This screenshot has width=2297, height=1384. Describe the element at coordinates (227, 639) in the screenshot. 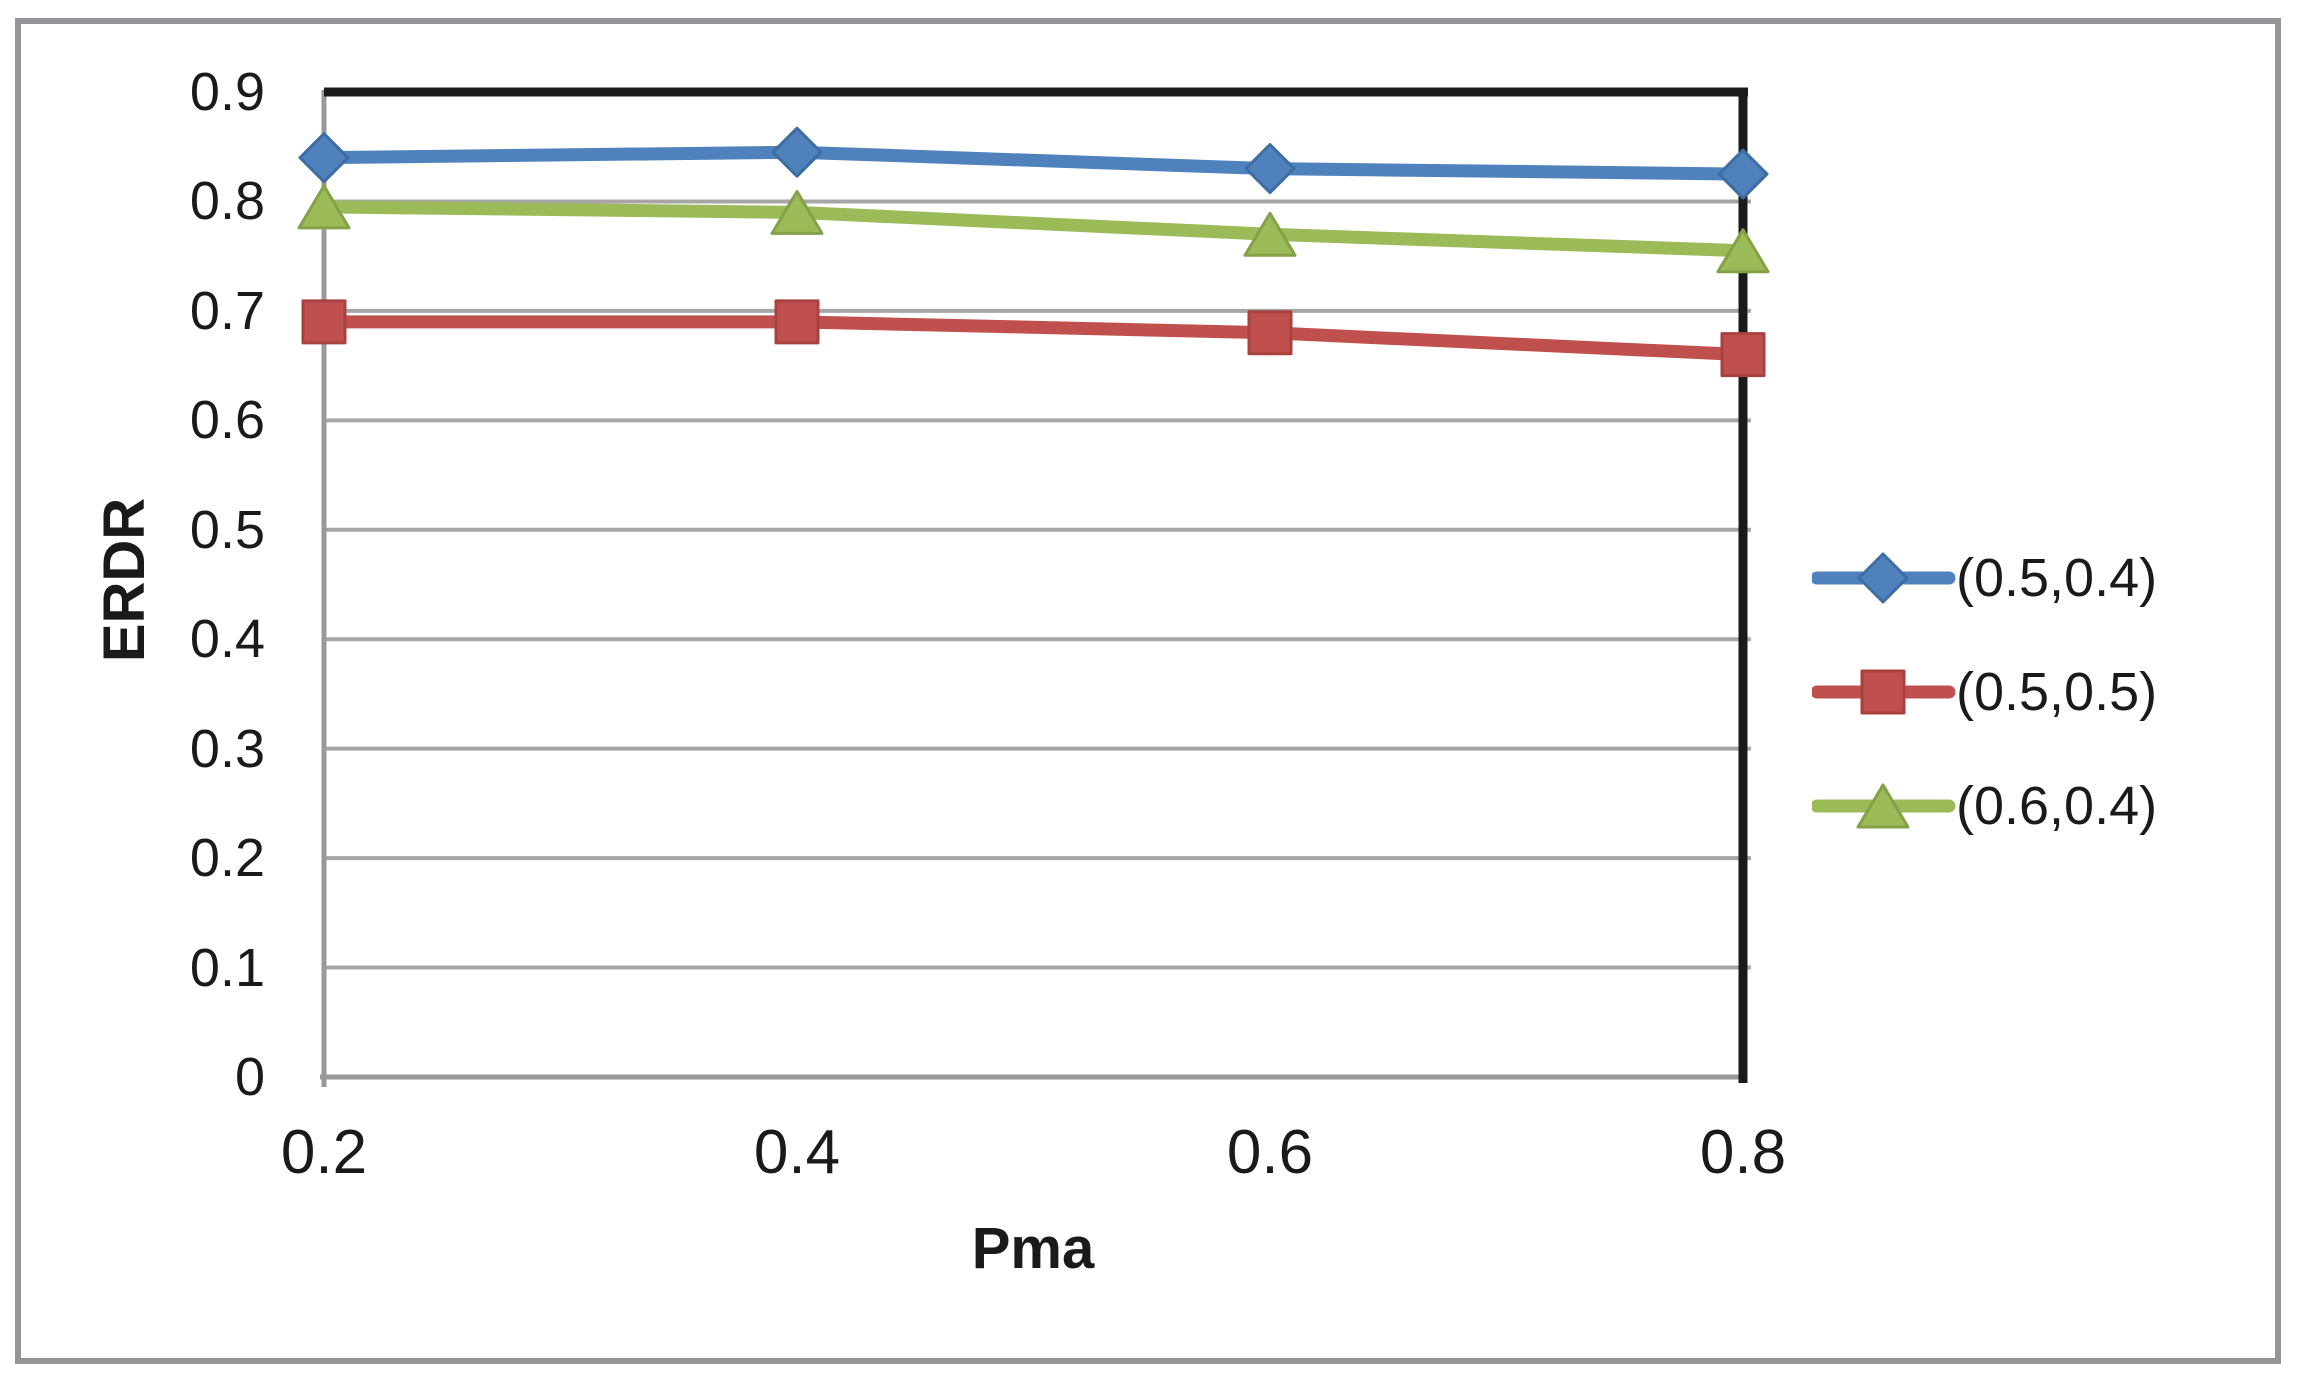

I see `y-tick-label: 0.4` at that location.